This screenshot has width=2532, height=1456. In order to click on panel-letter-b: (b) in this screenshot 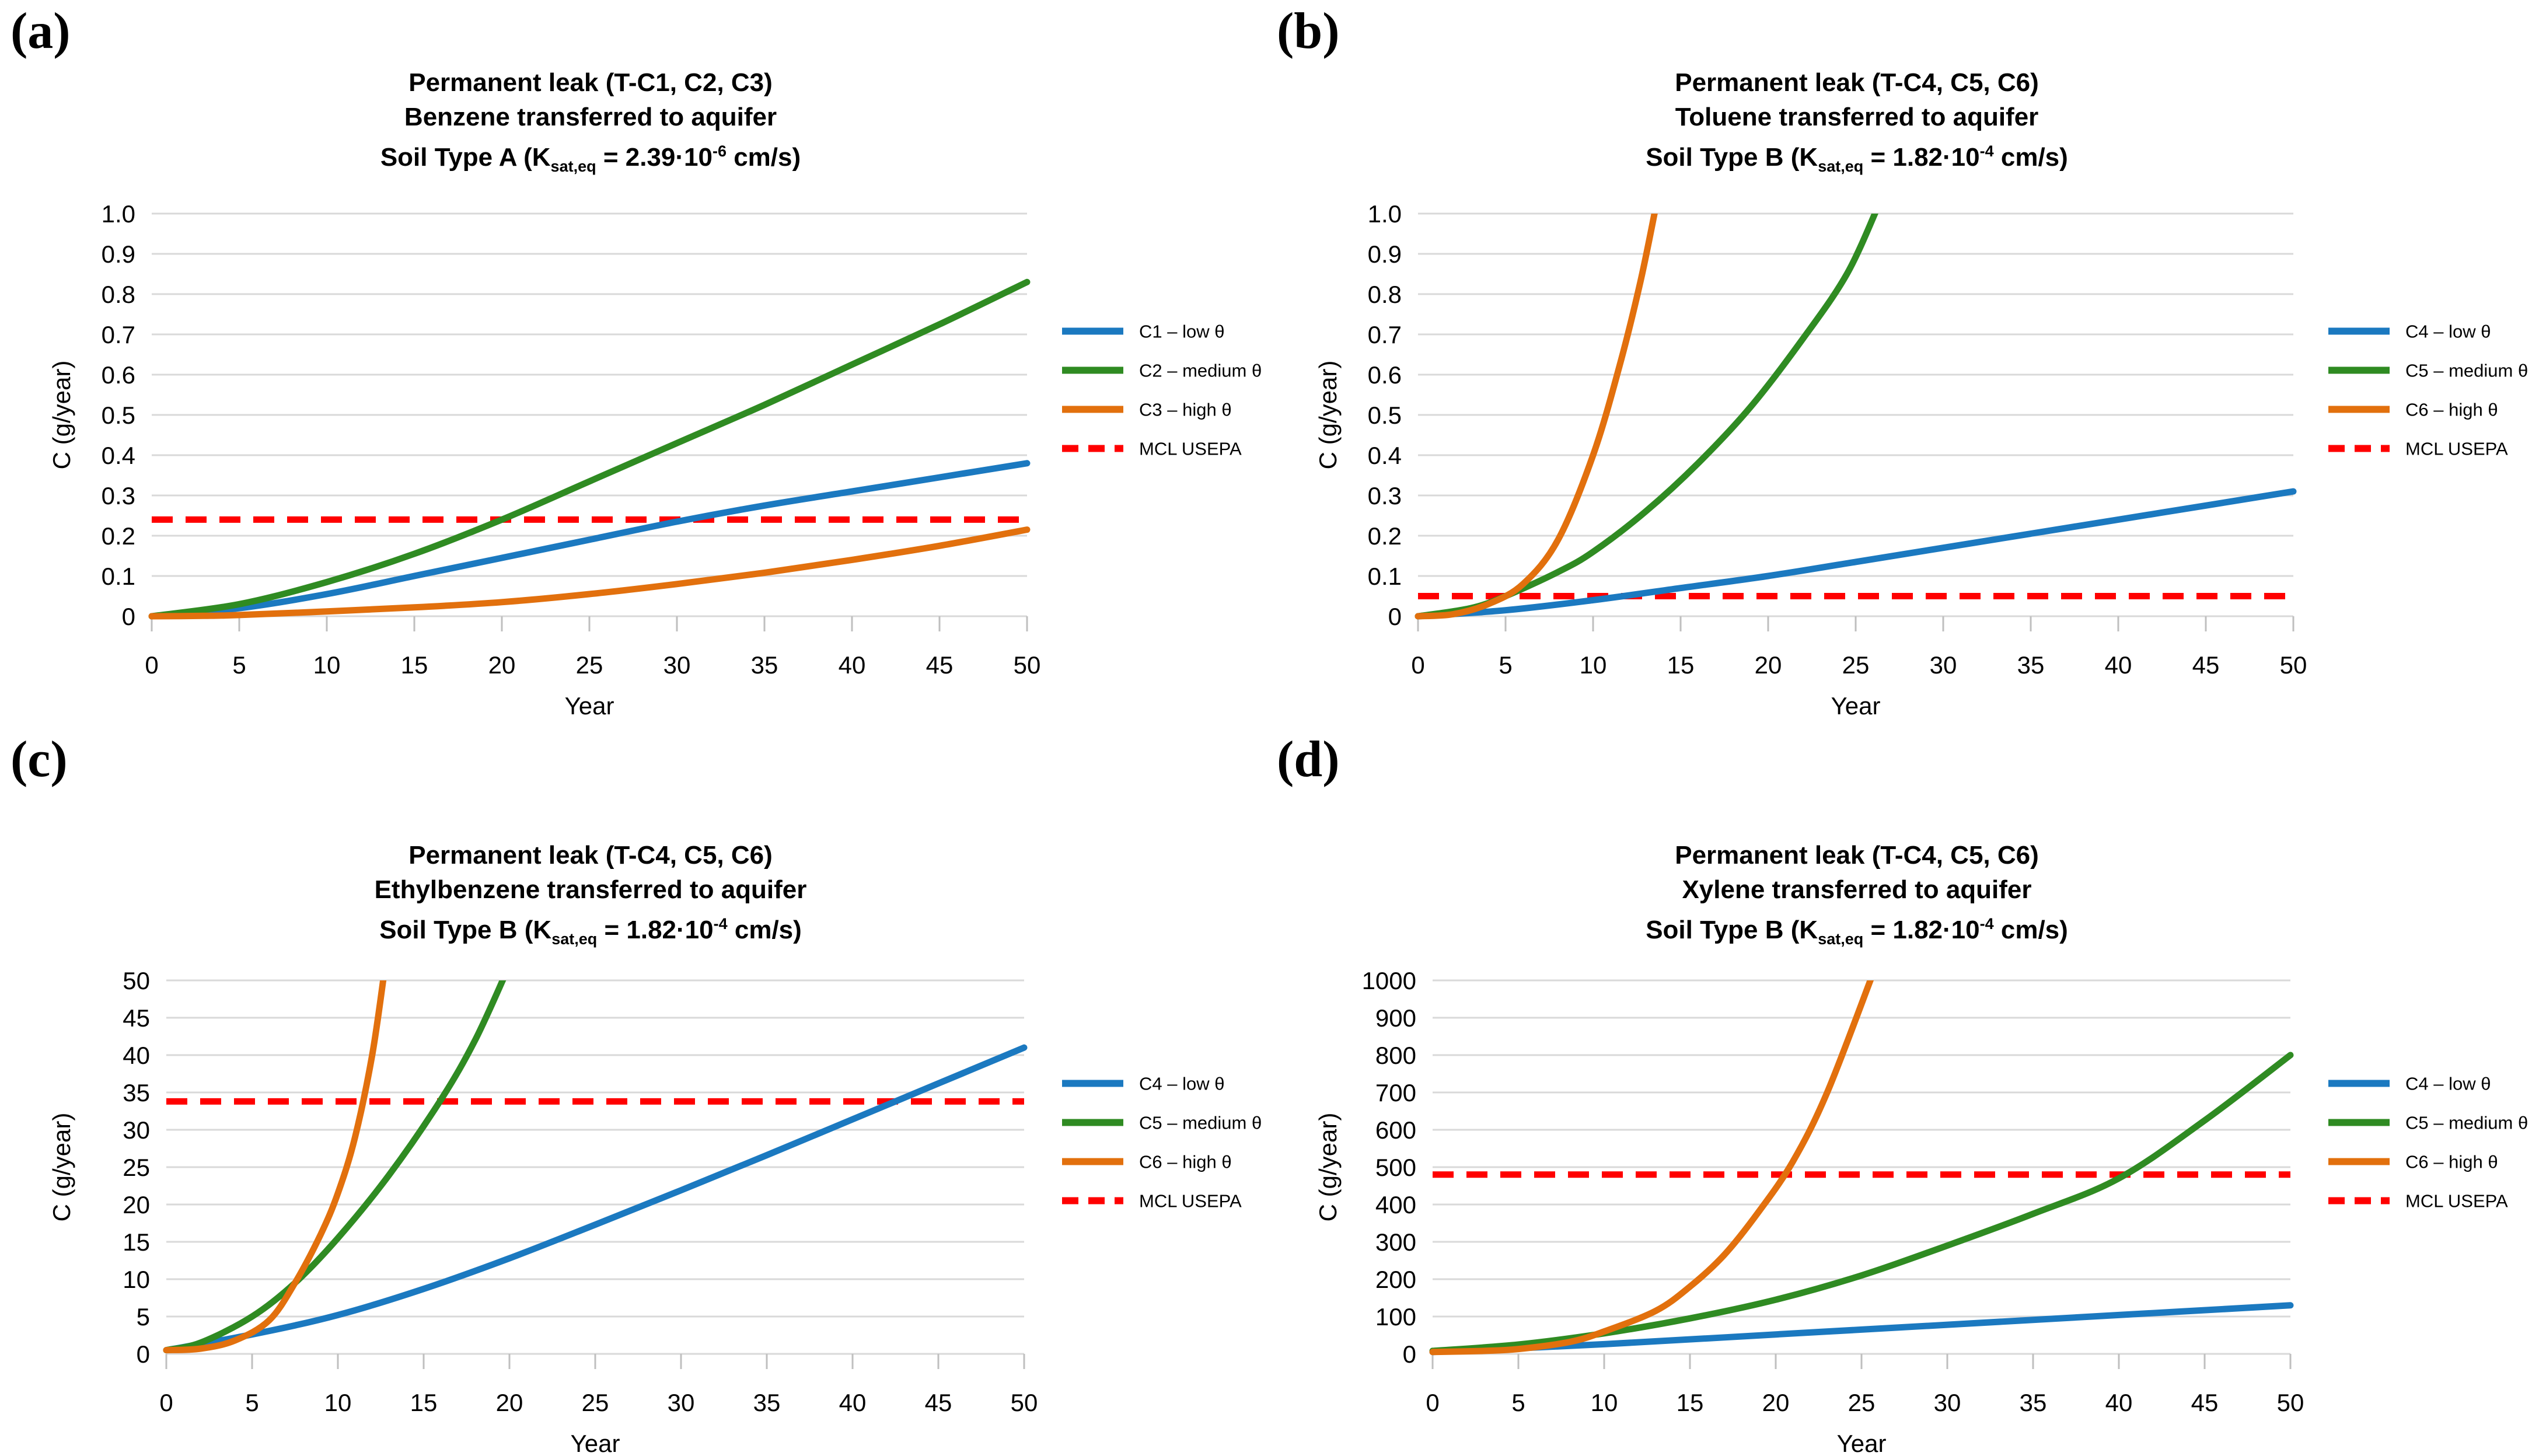, I will do `click(1308, 31)`.